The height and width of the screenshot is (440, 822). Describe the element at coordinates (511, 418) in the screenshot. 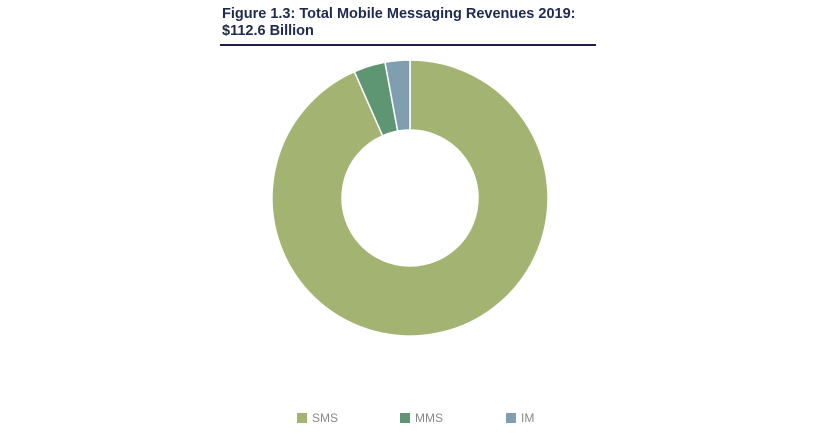

I see `legend-swatch-im` at that location.